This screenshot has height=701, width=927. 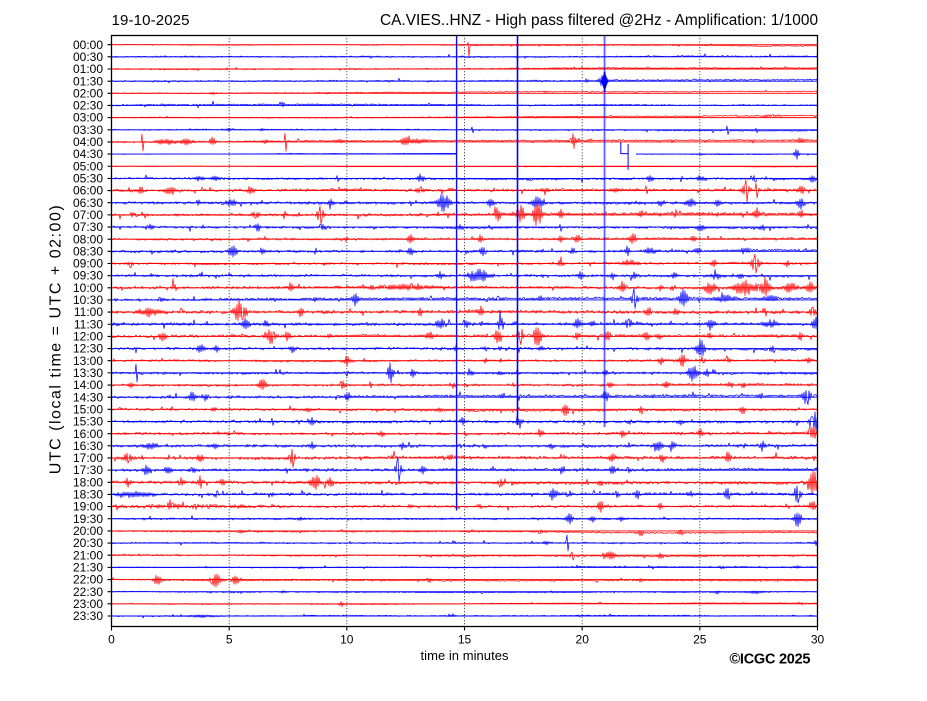 What do you see at coordinates (88, 349) in the screenshot?
I see `svg-text: 12:30` at bounding box center [88, 349].